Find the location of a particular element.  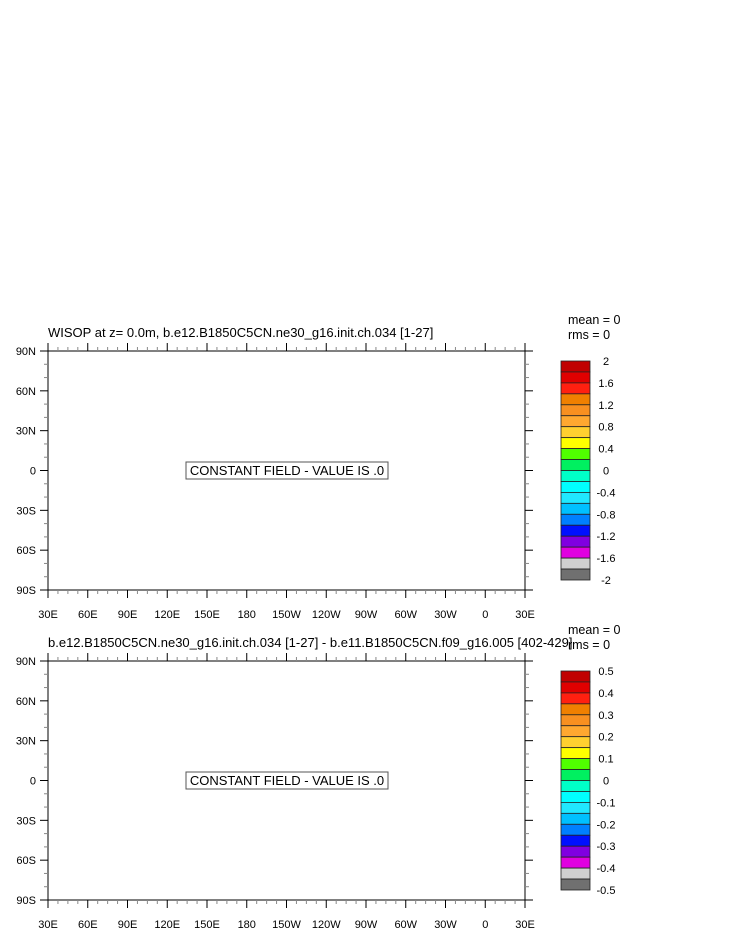

constant-field-message: CONSTANT FIELD - VALUE IS .0 is located at coordinates (287, 780).